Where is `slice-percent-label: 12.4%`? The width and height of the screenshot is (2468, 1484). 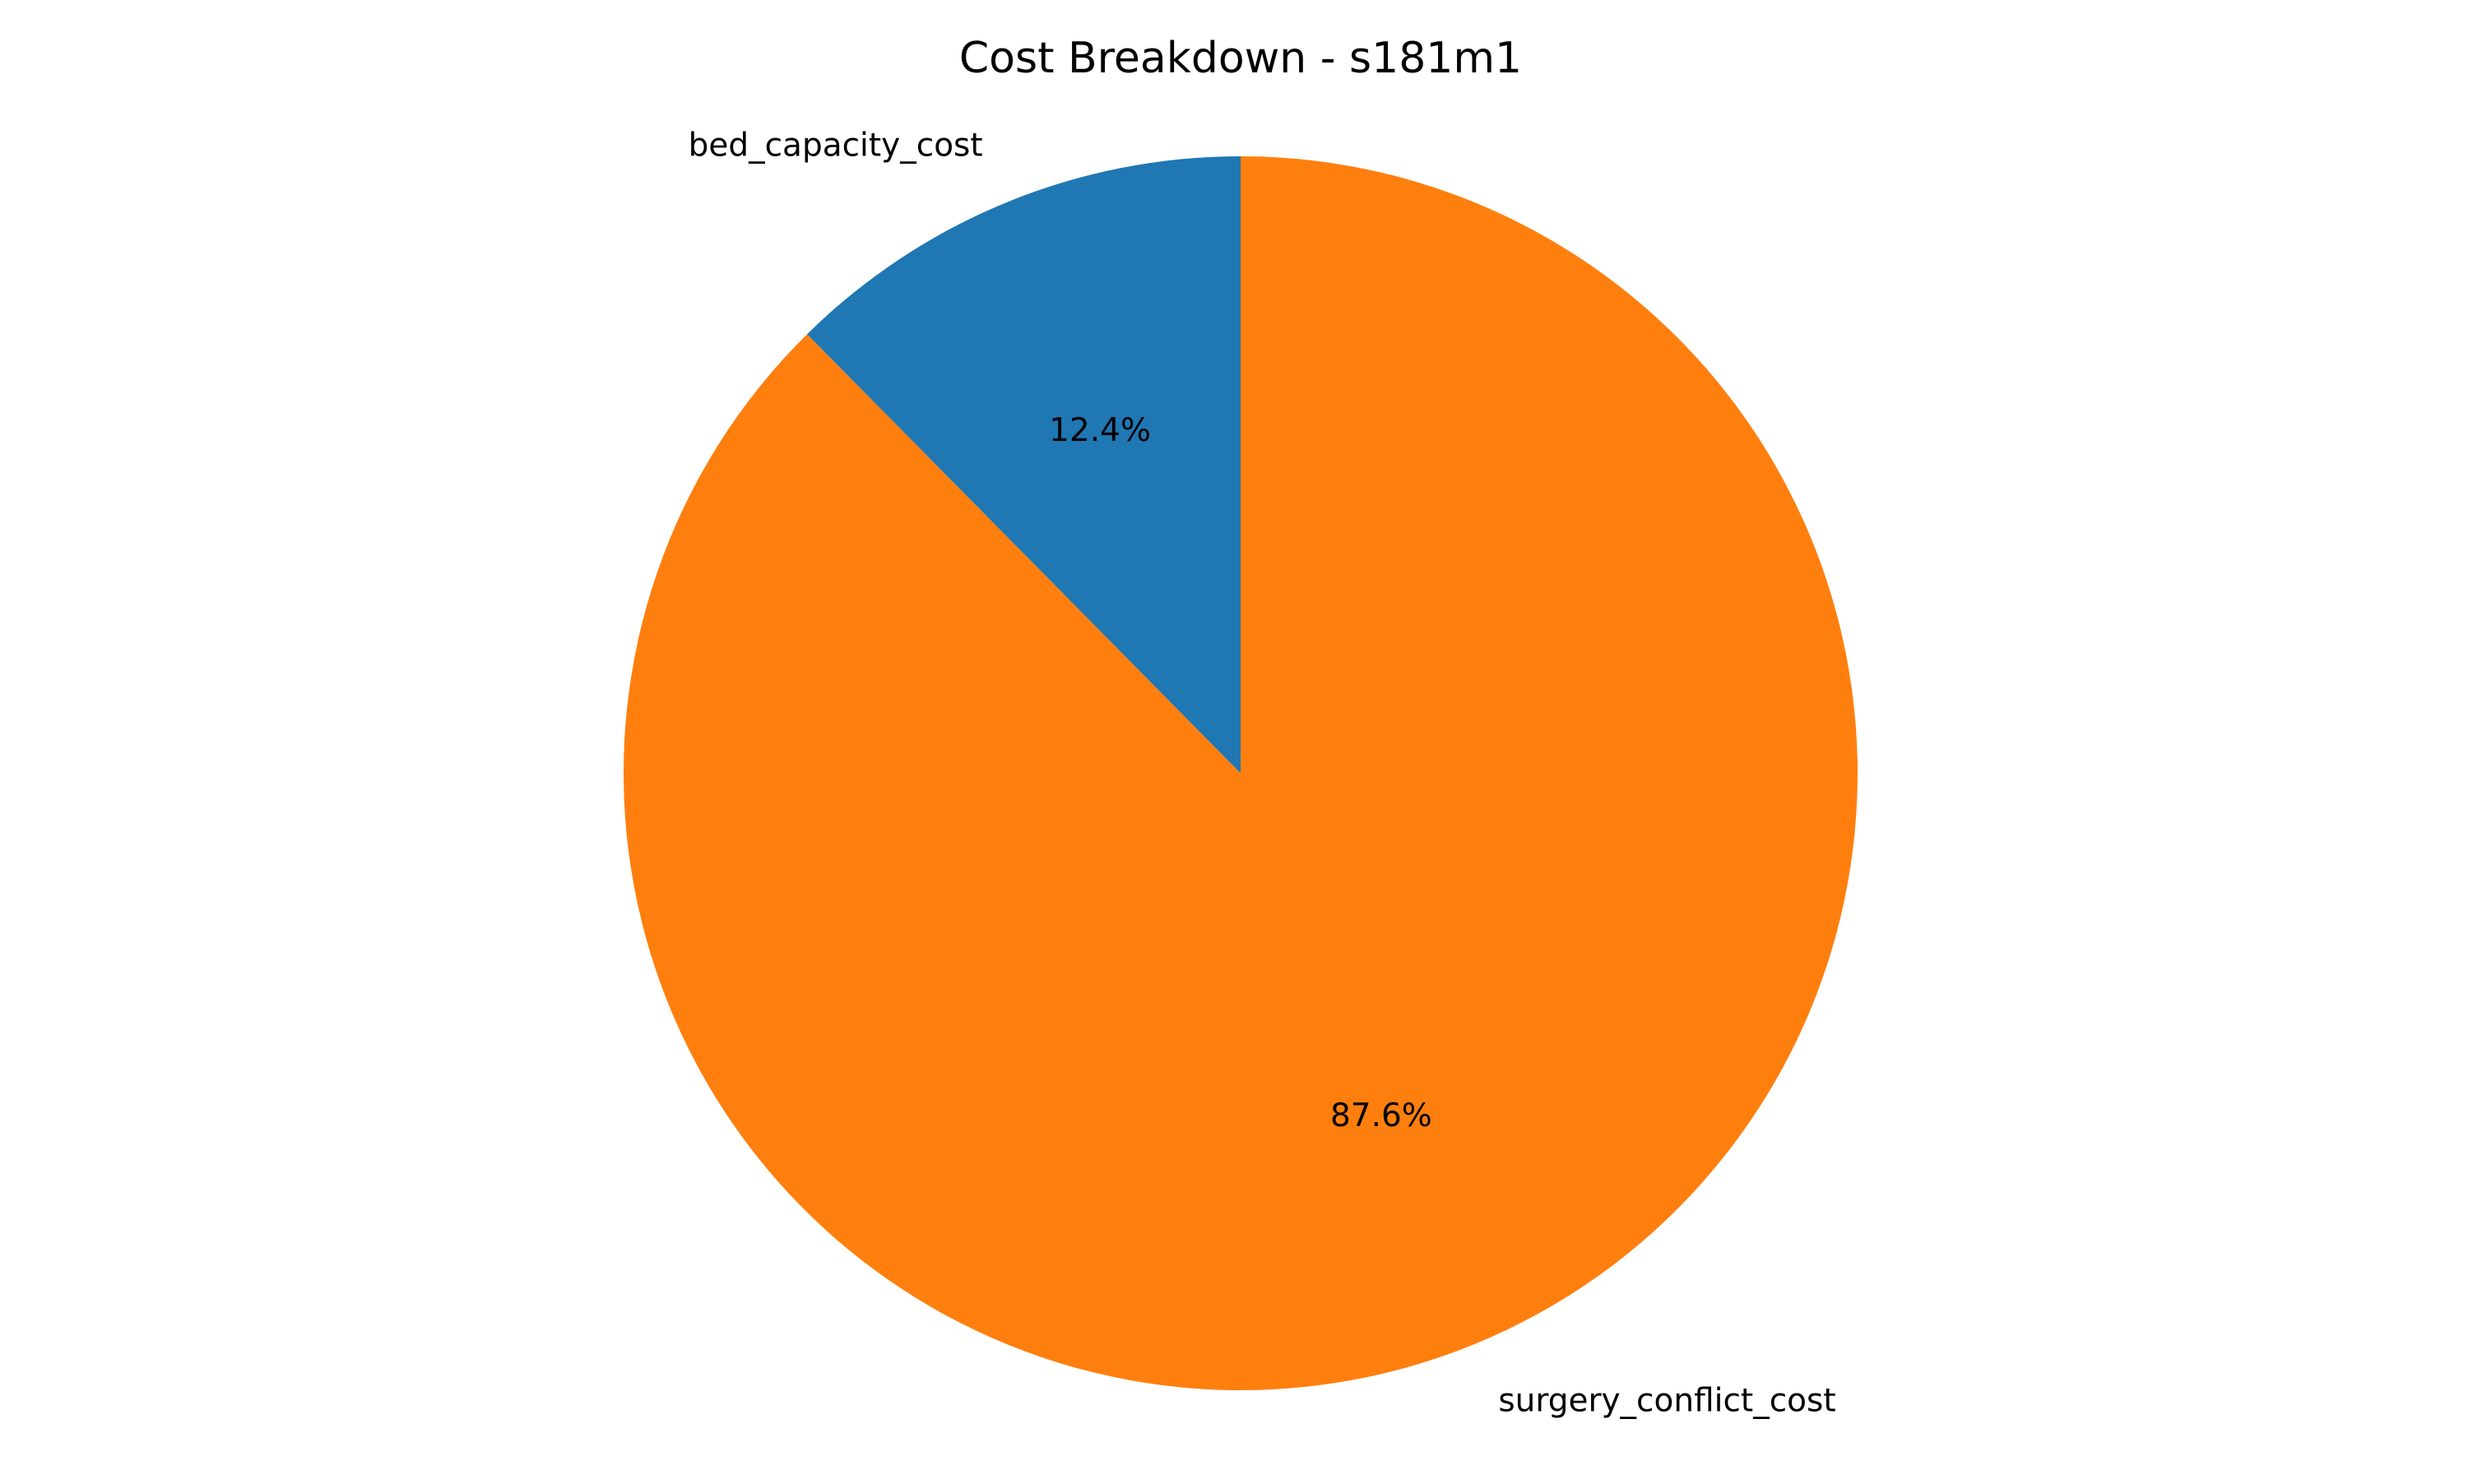
slice-percent-label: 12.4% is located at coordinates (1100, 430).